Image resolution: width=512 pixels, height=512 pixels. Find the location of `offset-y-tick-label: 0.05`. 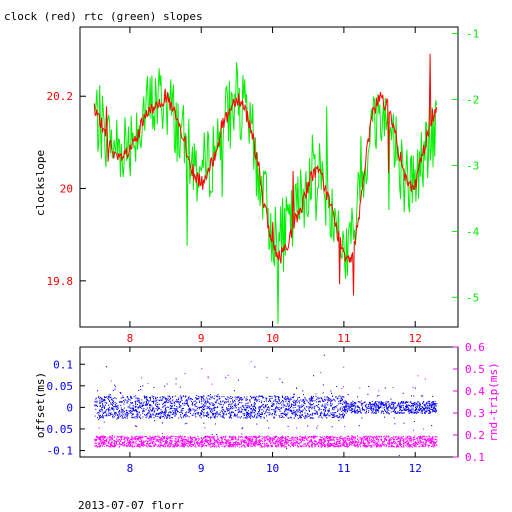

offset-y-tick-label: 0.05 is located at coordinates (60, 386).